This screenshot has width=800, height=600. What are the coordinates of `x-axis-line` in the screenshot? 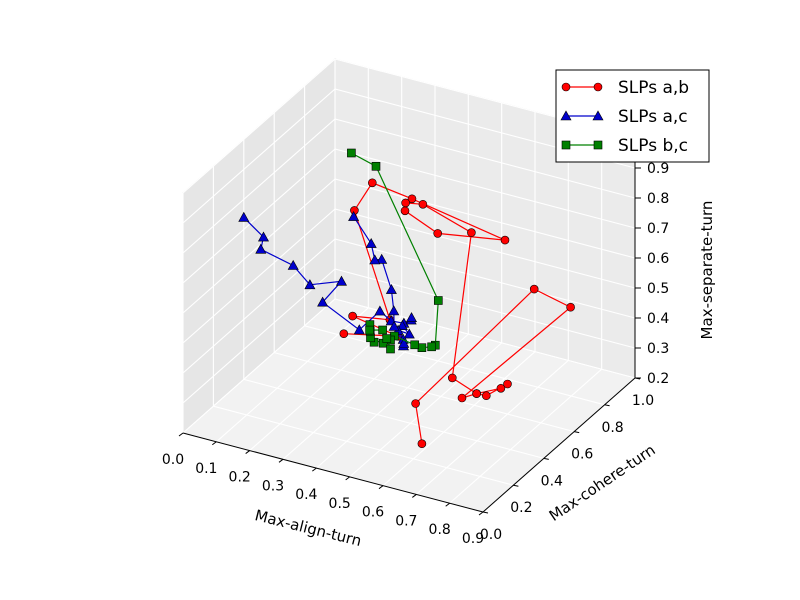 It's located at (333, 472).